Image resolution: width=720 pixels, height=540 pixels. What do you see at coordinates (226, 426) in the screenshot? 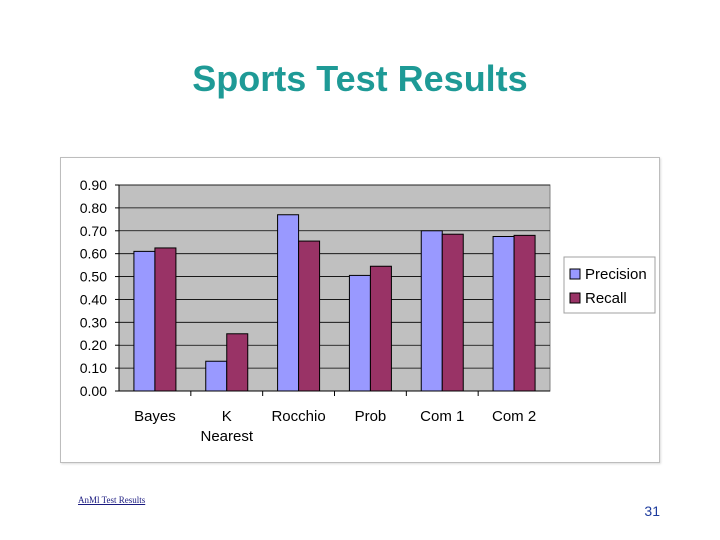
I see `x-tick-label: K Nearest` at bounding box center [226, 426].